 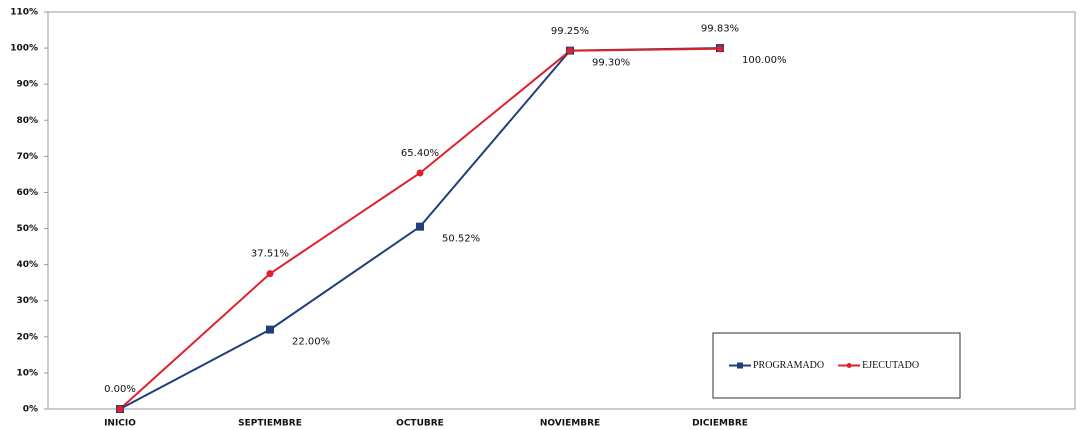 What do you see at coordinates (27, 157) in the screenshot?
I see `y-tick-label: 70%` at bounding box center [27, 157].